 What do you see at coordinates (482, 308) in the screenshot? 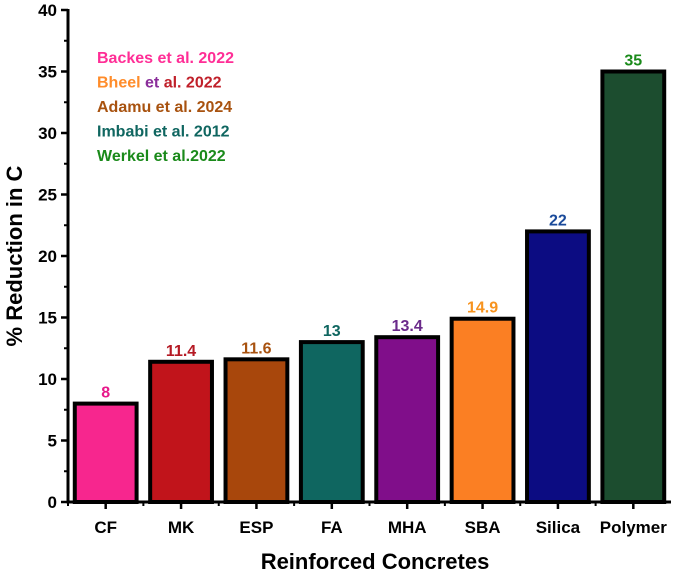
I see `value-label-sba: 14.9` at bounding box center [482, 308].